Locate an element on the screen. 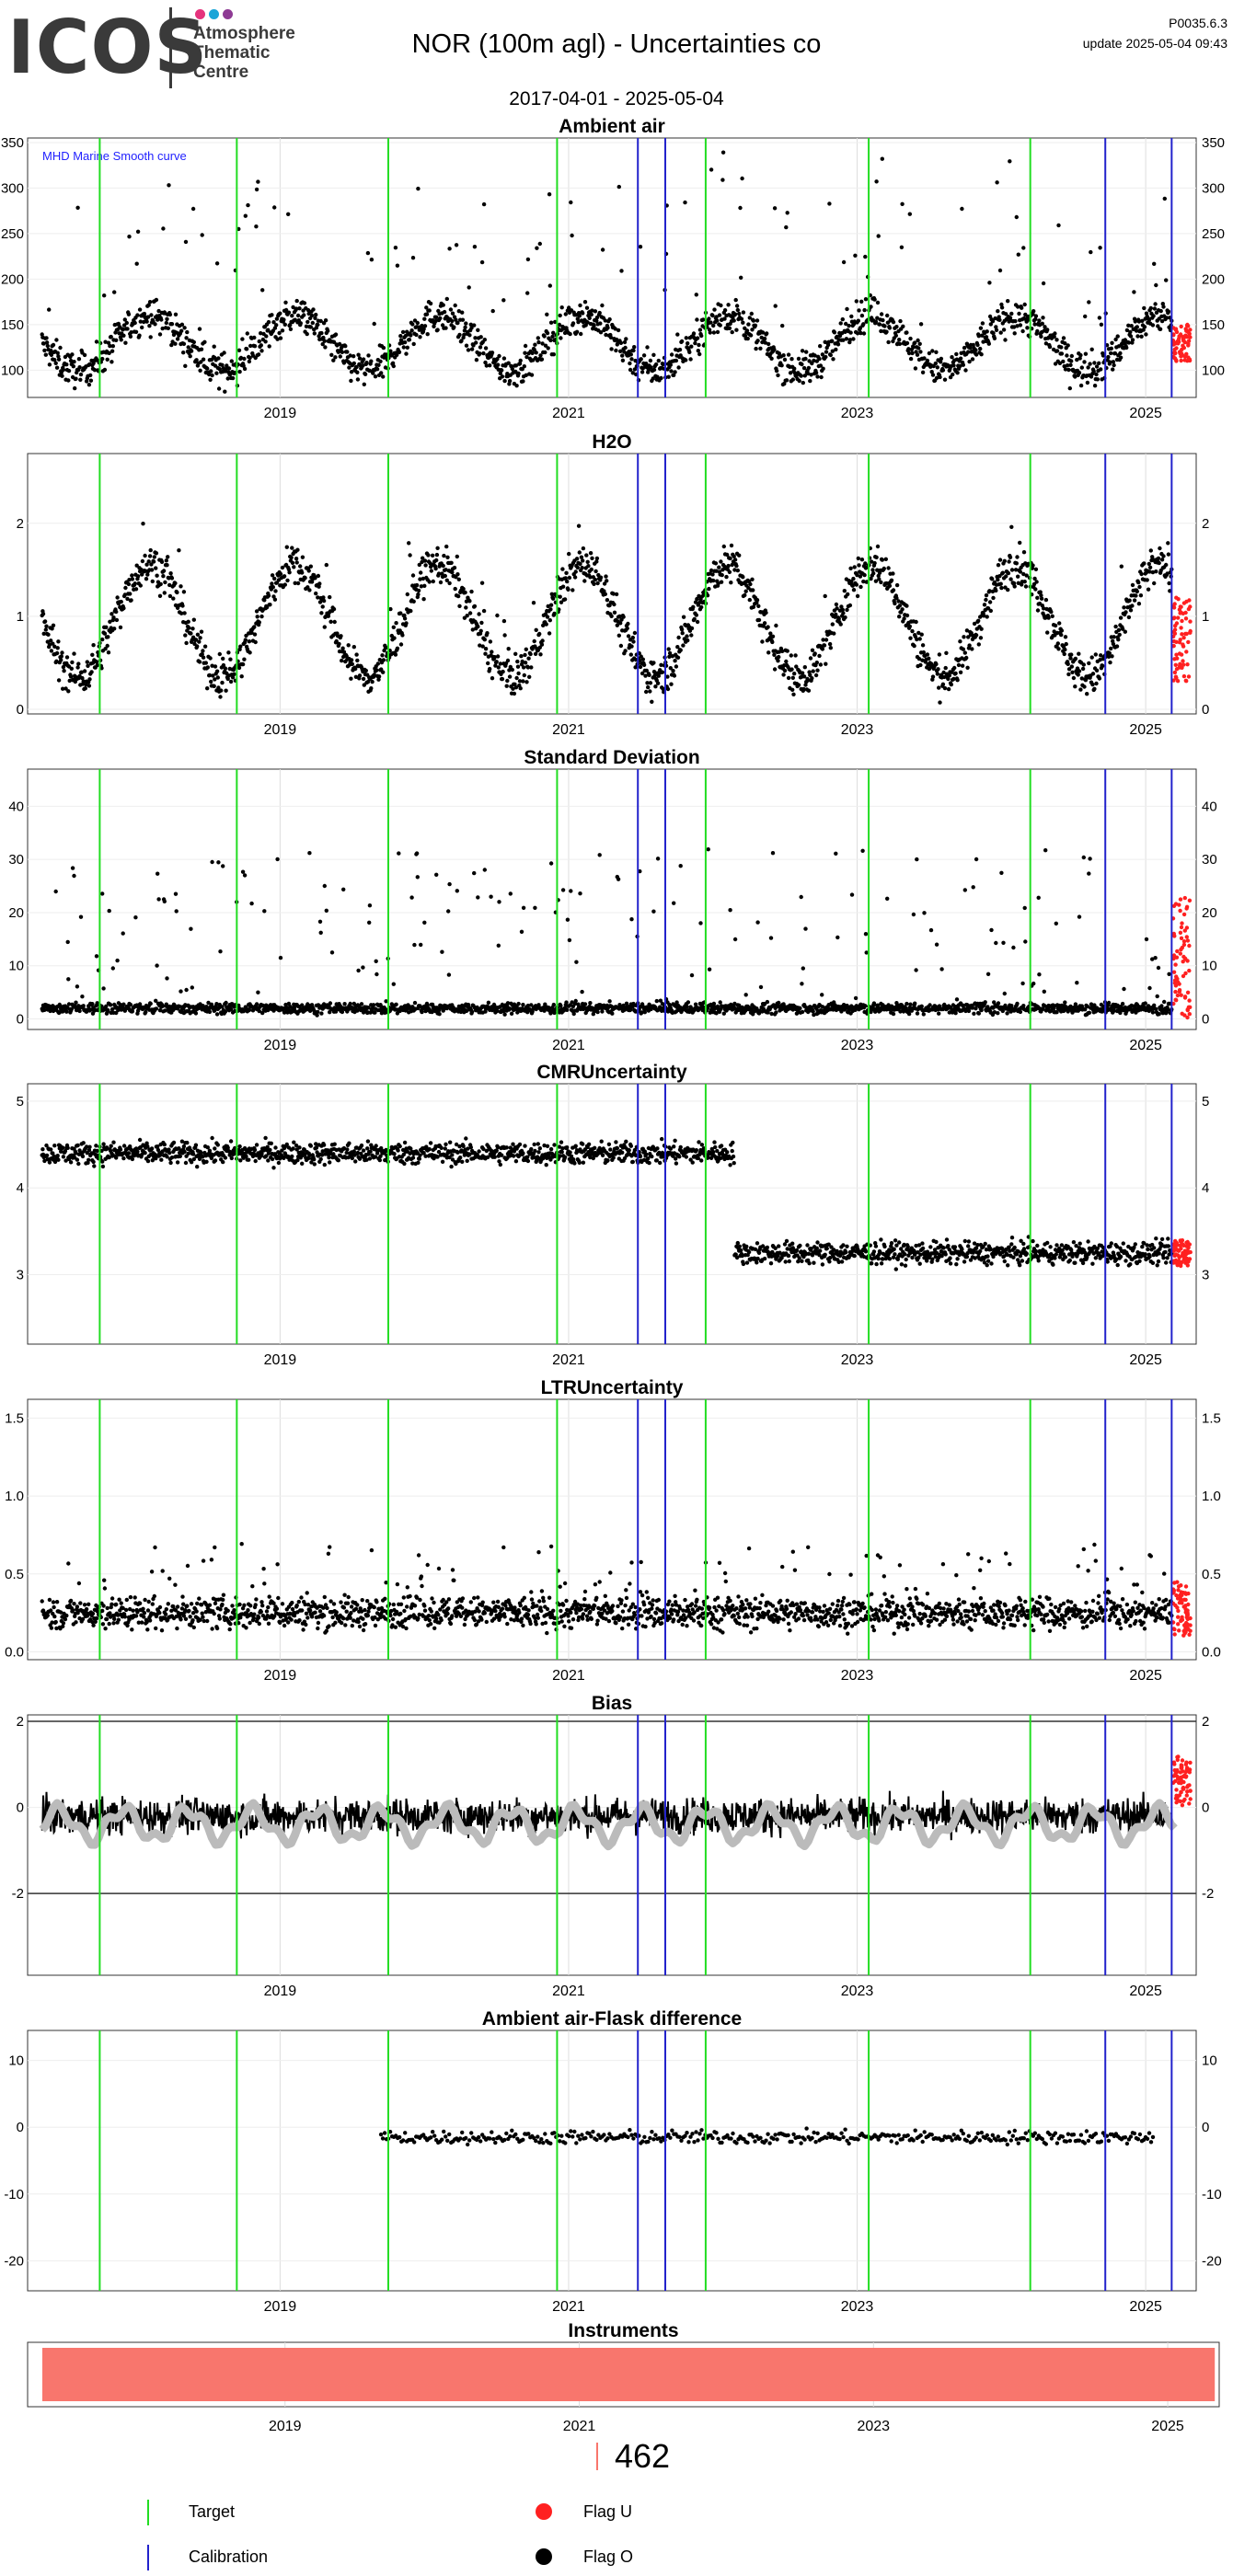 This screenshot has height=2576, width=1233. y-tick-label-right: 150 is located at coordinates (1213, 325).